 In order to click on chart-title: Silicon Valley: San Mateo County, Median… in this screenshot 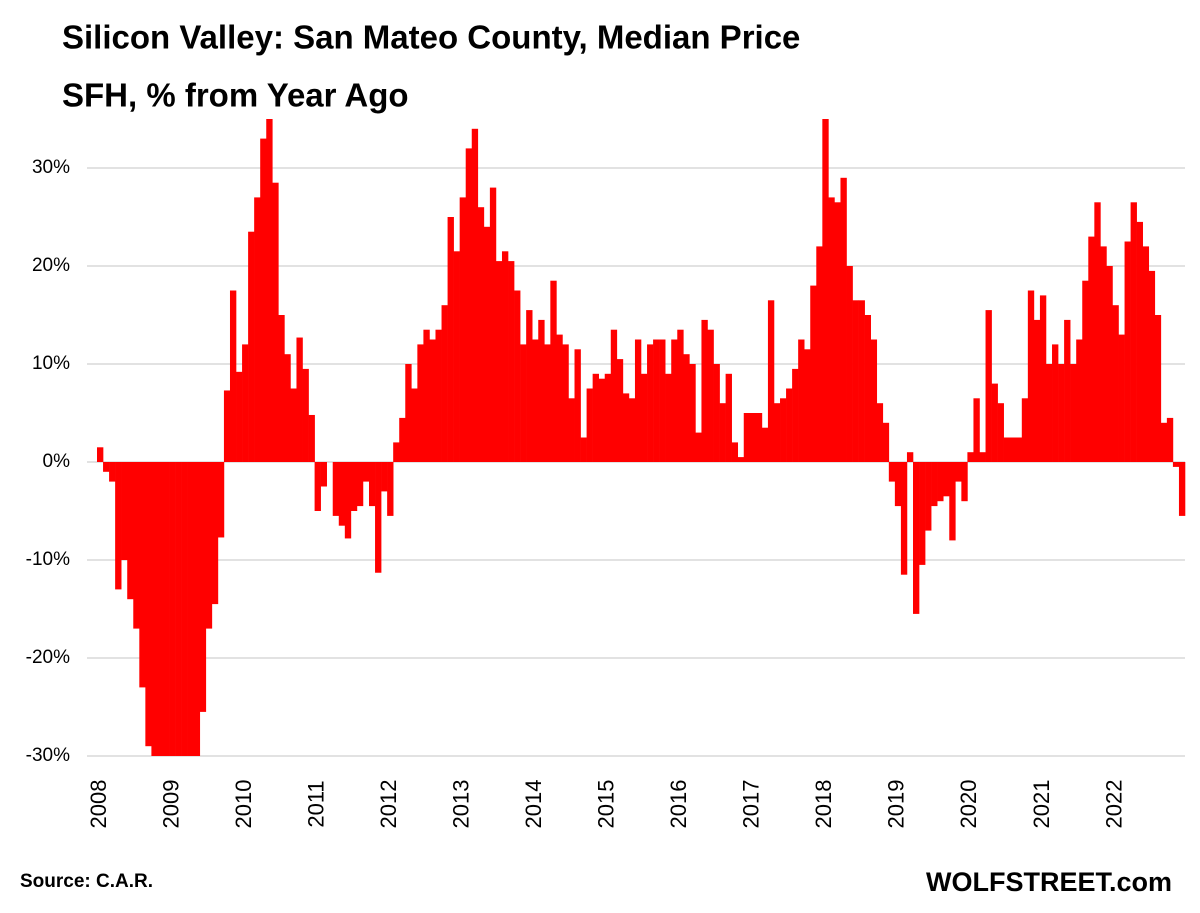, I will do `click(431, 37)`.